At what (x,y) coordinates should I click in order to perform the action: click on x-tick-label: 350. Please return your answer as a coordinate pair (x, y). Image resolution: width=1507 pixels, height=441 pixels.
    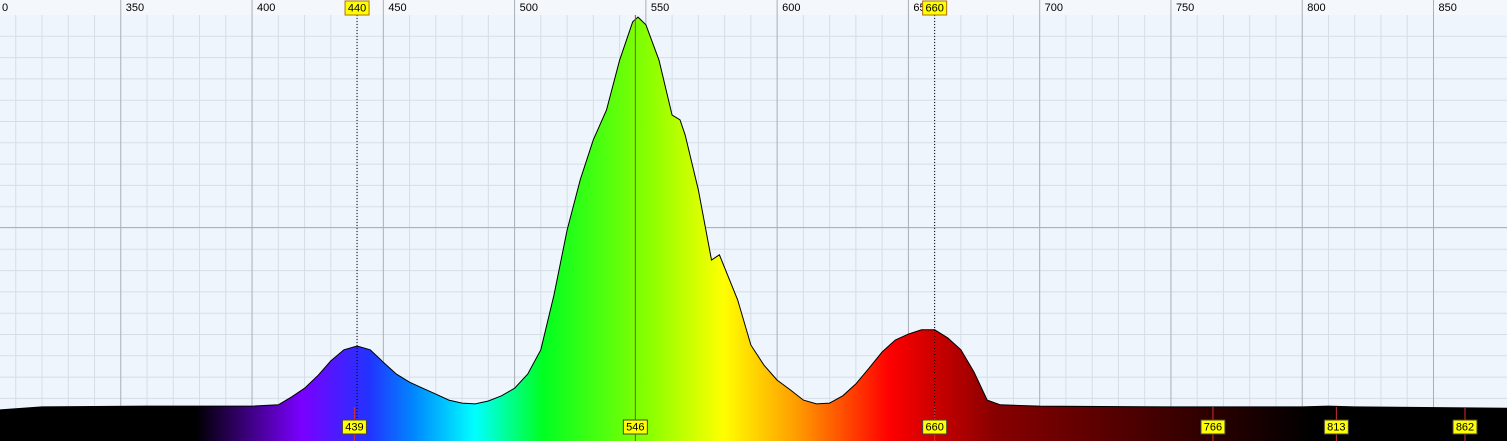
    Looking at the image, I should click on (135, 8).